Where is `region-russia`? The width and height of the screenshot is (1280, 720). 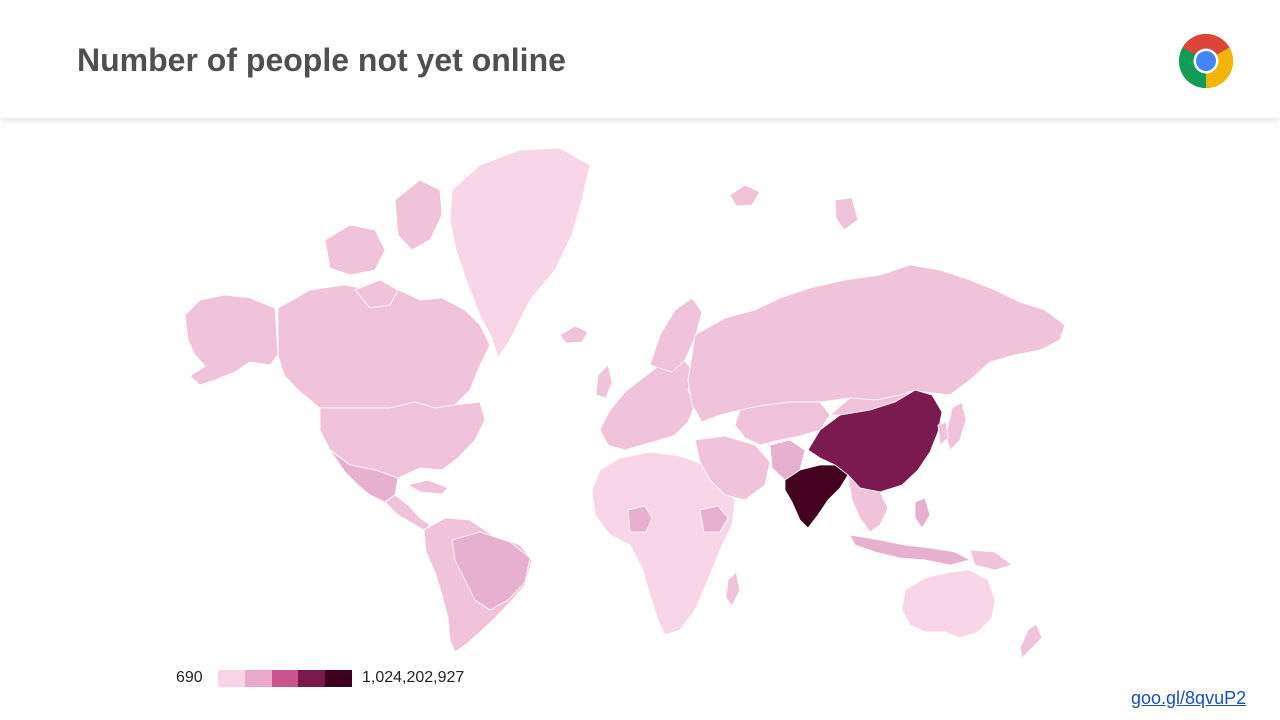
region-russia is located at coordinates (876, 343).